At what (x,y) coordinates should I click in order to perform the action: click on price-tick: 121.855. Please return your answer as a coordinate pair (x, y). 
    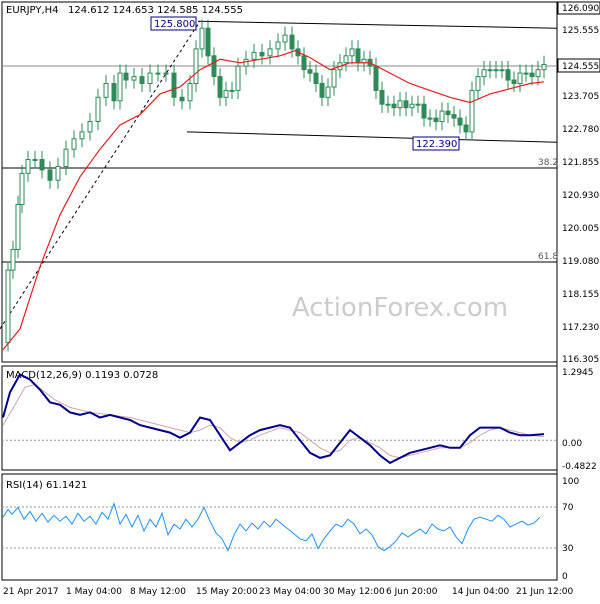
    Looking at the image, I should click on (580, 163).